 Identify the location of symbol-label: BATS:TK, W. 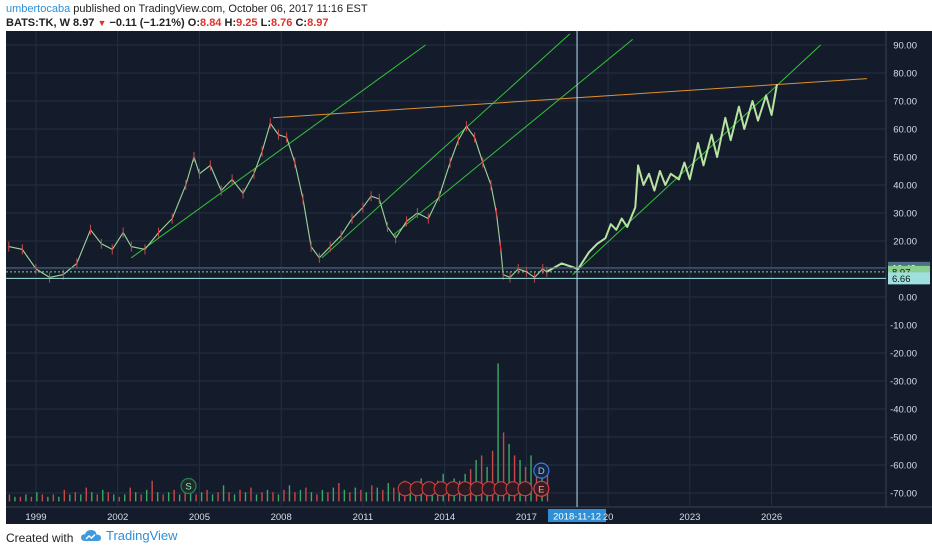
(38, 23).